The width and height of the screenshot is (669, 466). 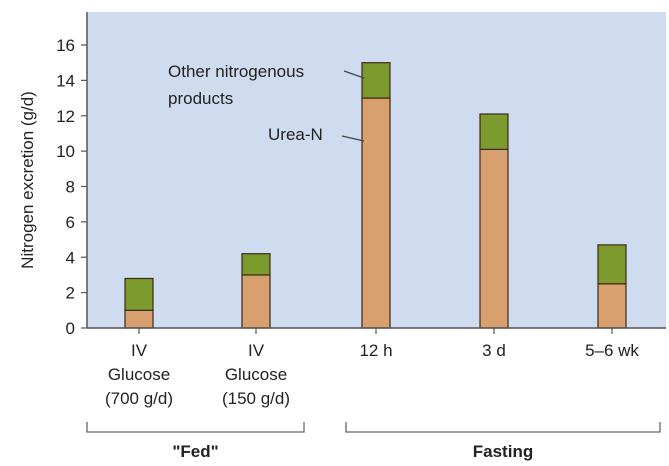 I want to click on annotation-other-nitrogenous: Other nitrogenous, so click(x=236, y=71).